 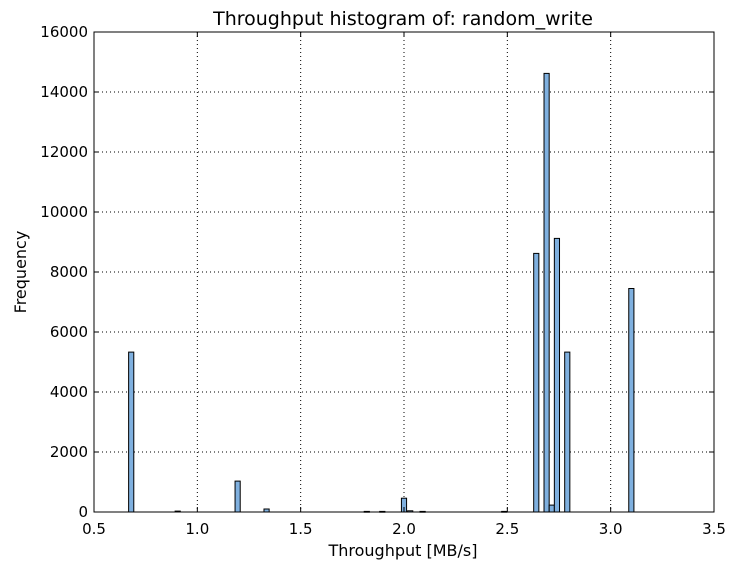 What do you see at coordinates (69, 392) in the screenshot?
I see `y-tick-label: 4000` at bounding box center [69, 392].